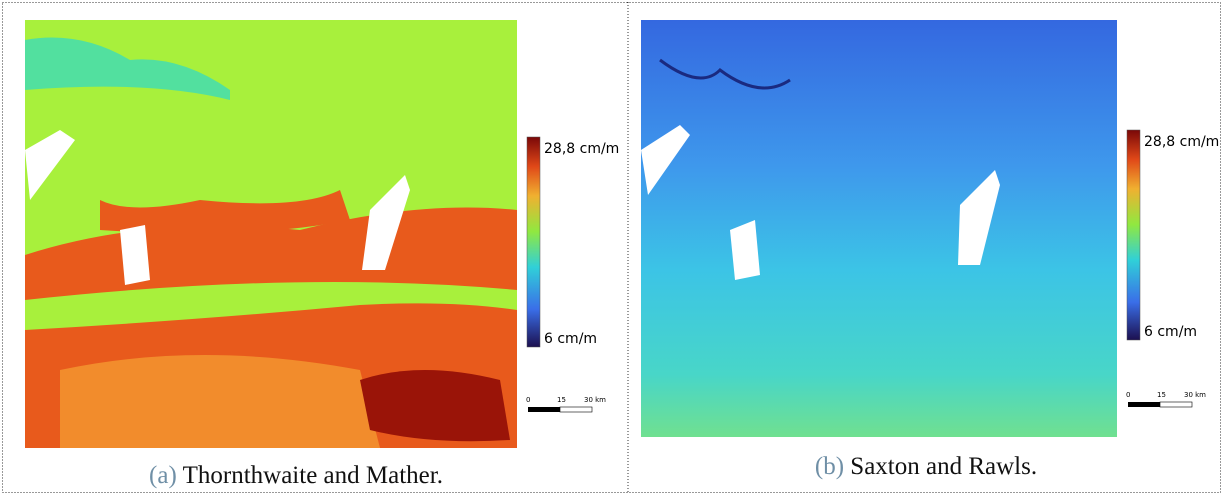  Describe the element at coordinates (943, 466) in the screenshot. I see `caption-text: Saxton and Rawls.` at that location.